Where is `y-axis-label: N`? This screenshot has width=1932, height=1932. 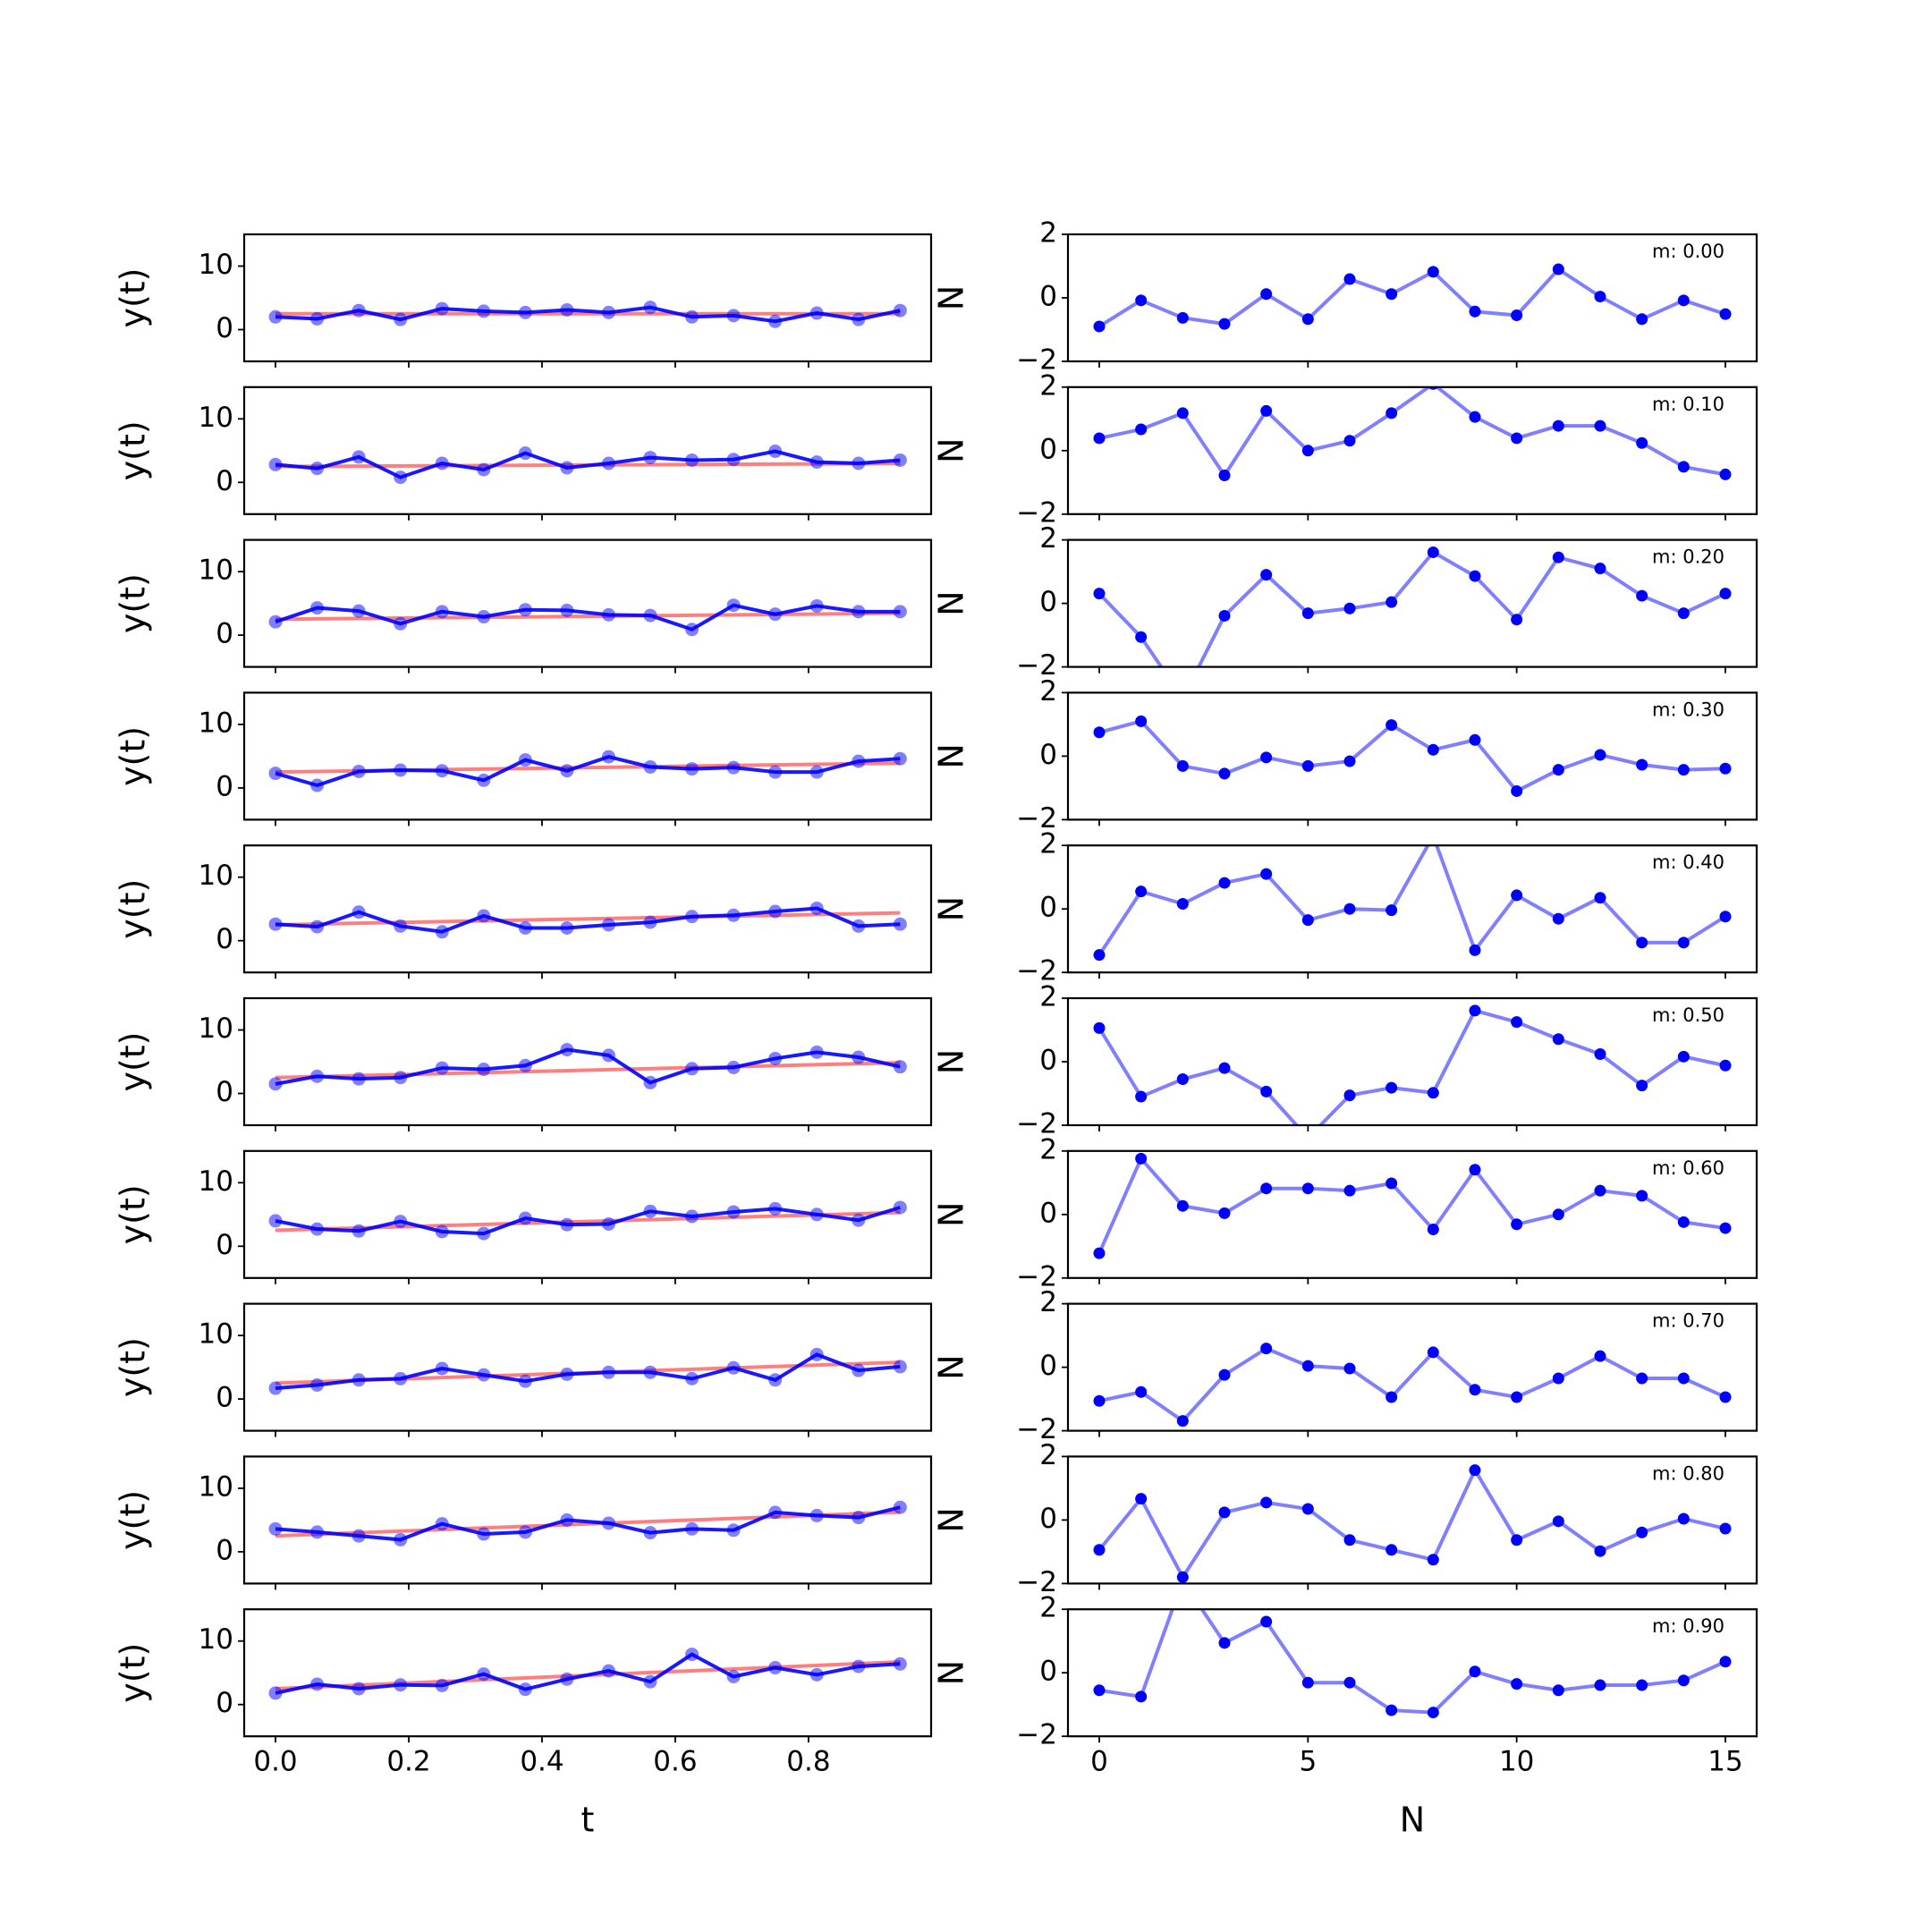 y-axis-label: N is located at coordinates (951, 1366).